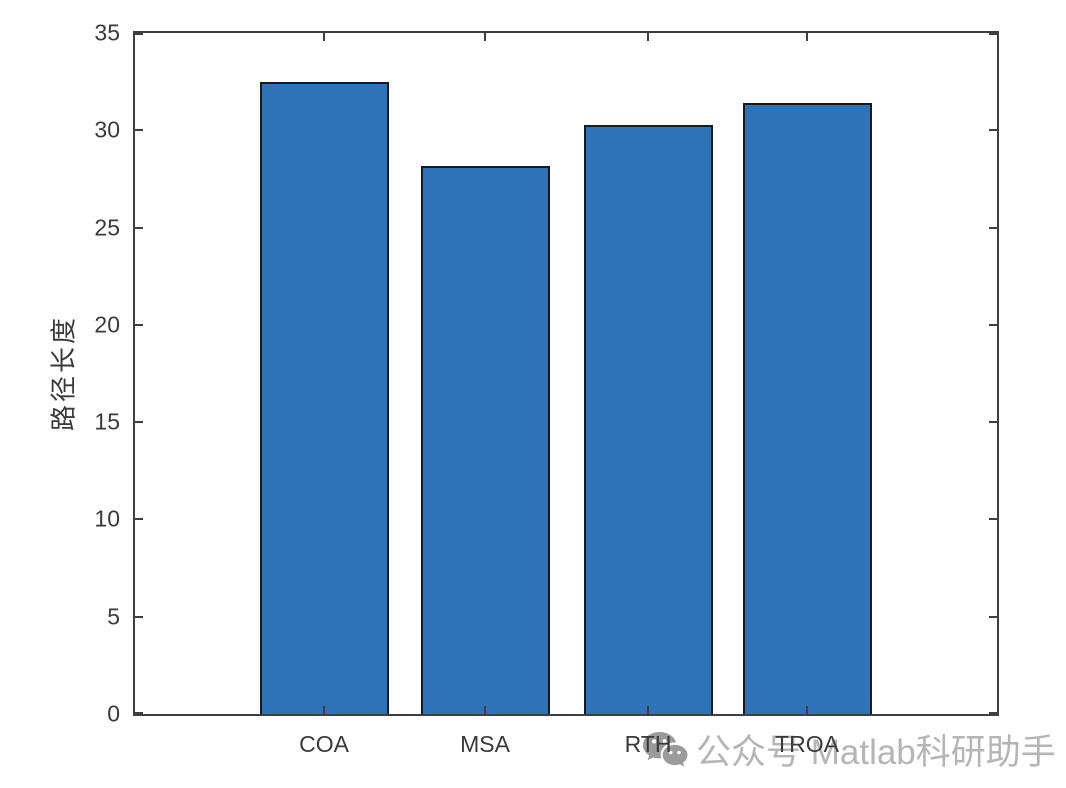 This screenshot has height=788, width=1066. Describe the element at coordinates (648, 744) in the screenshot. I see `x-tick-label-rth: RTH` at that location.